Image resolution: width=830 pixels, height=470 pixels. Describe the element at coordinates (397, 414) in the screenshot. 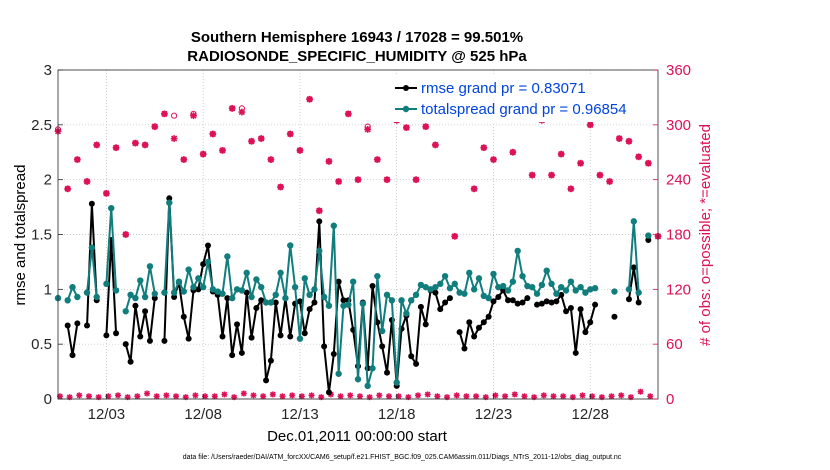

I see `x-tick-label-3: 12/18` at that location.